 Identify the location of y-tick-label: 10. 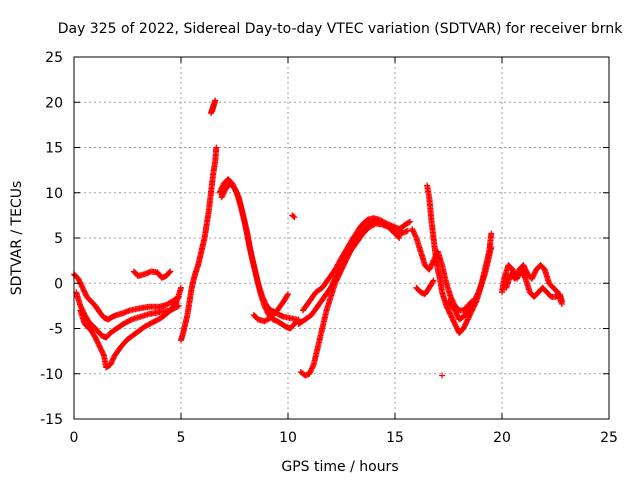
(54, 194).